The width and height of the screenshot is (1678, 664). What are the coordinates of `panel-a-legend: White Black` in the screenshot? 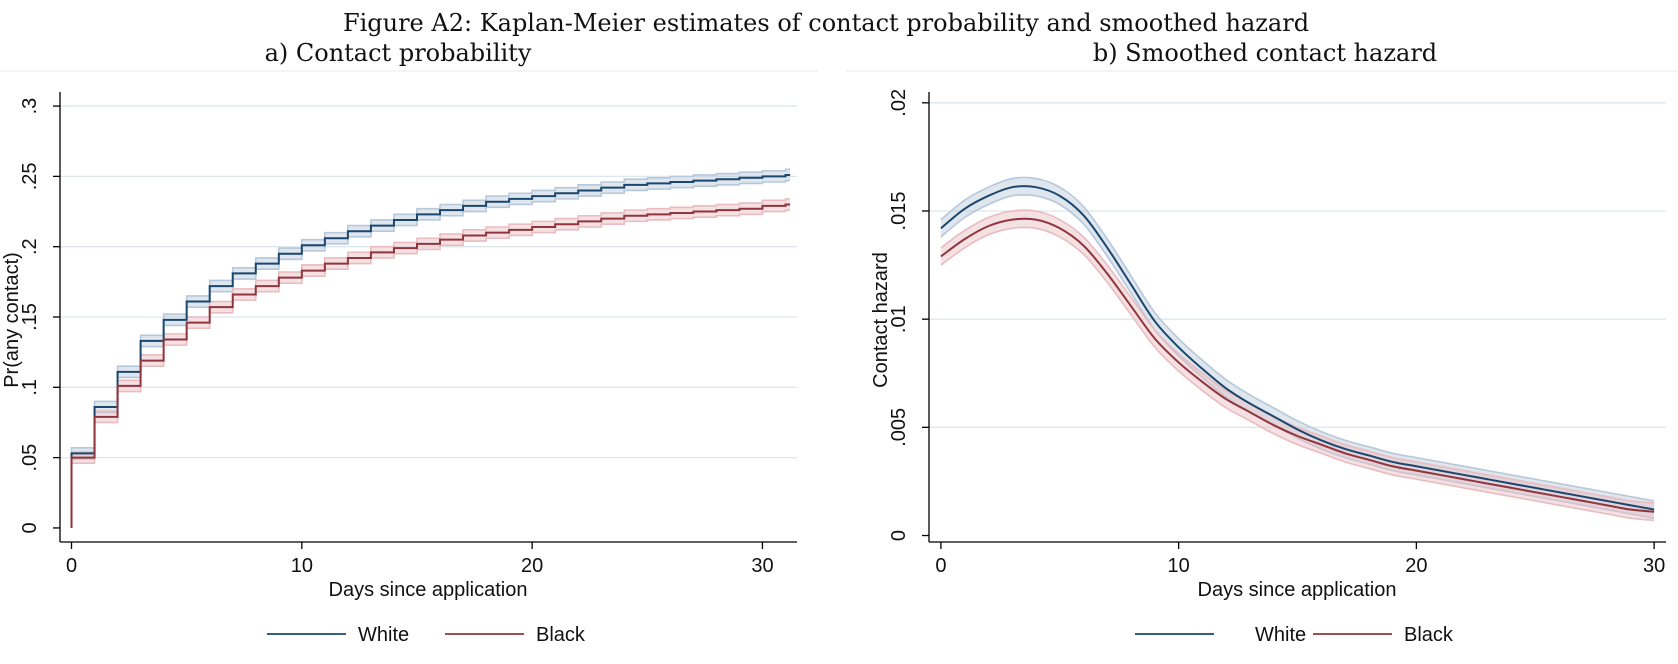 It's located at (426, 635).